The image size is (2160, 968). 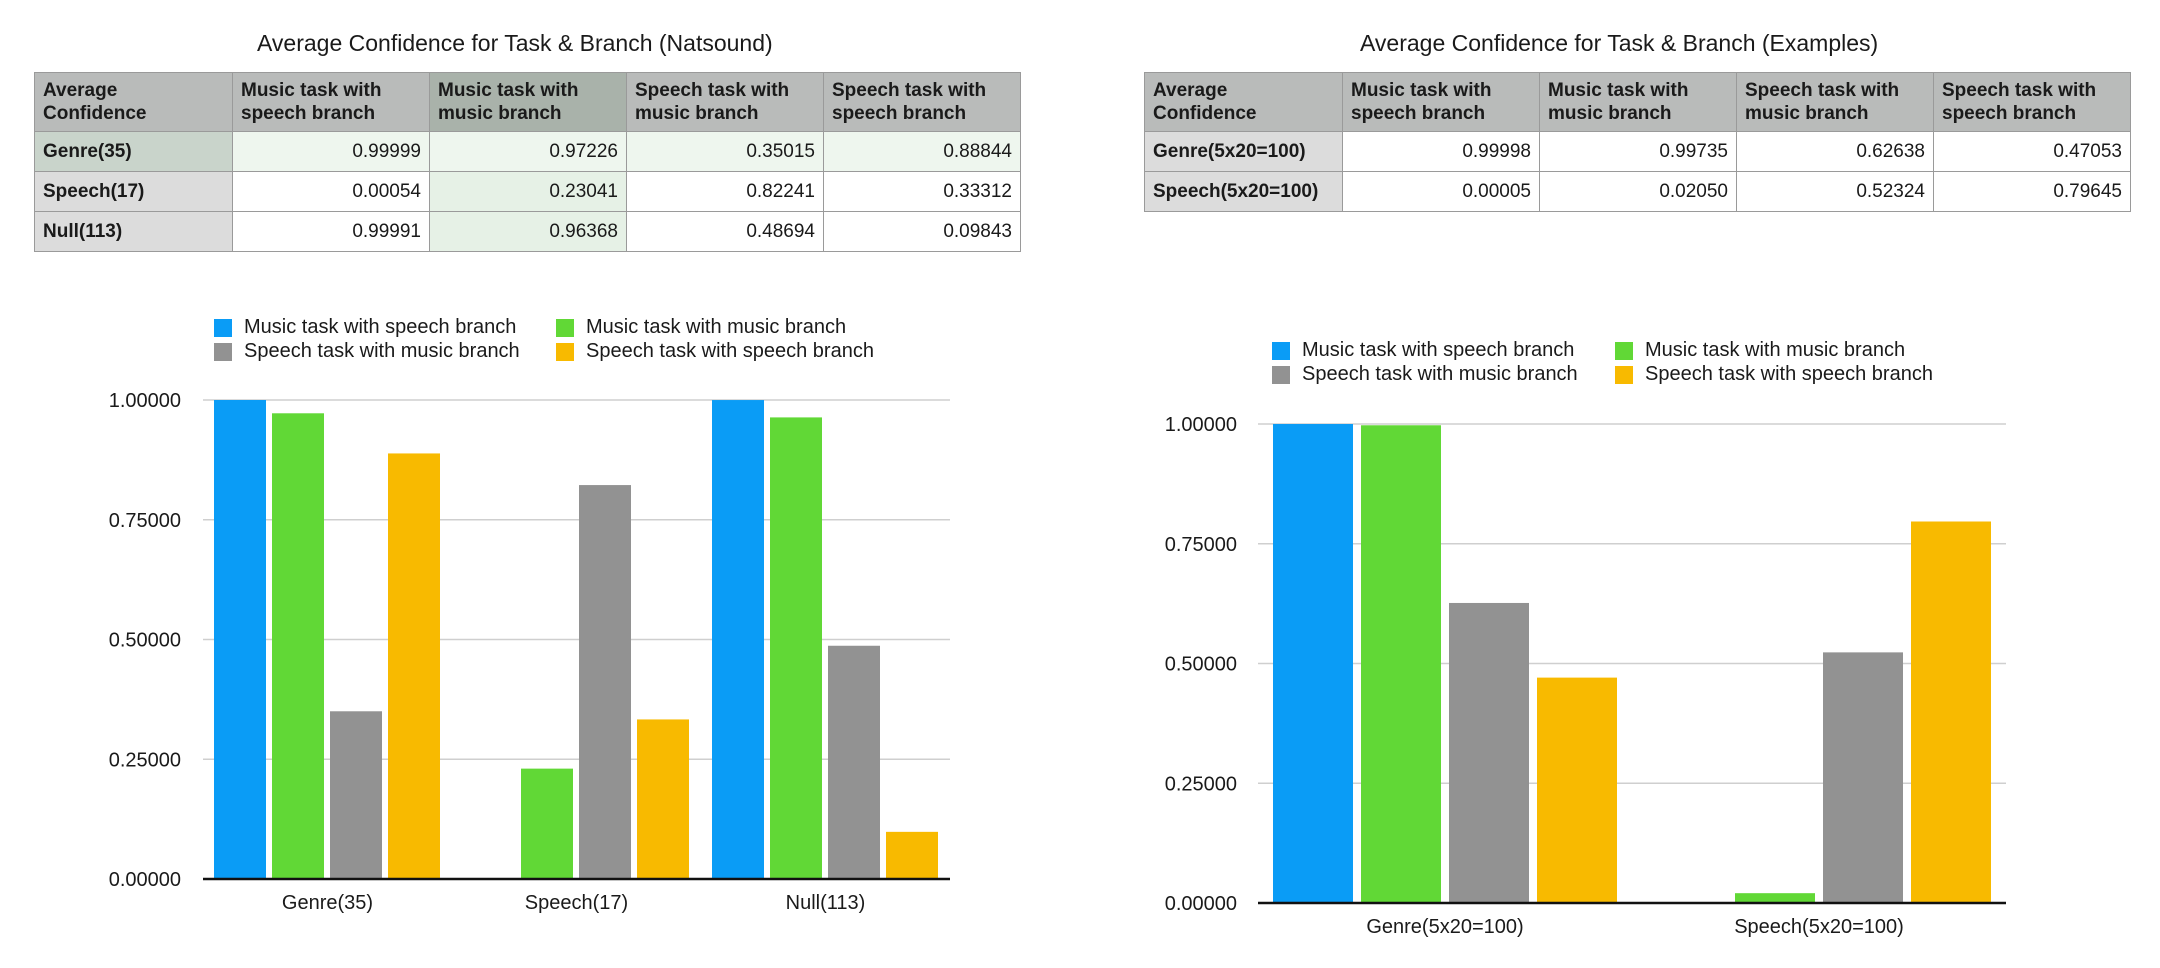 I want to click on table-cell: 0.79645, so click(x=2032, y=191).